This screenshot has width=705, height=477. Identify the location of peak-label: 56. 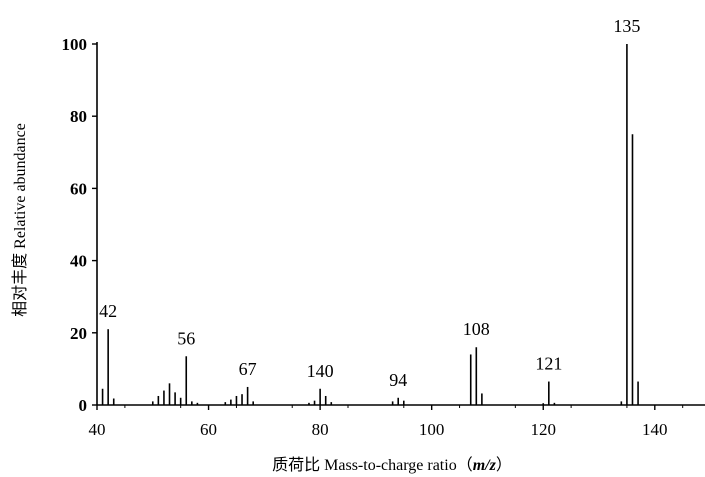
(186, 338).